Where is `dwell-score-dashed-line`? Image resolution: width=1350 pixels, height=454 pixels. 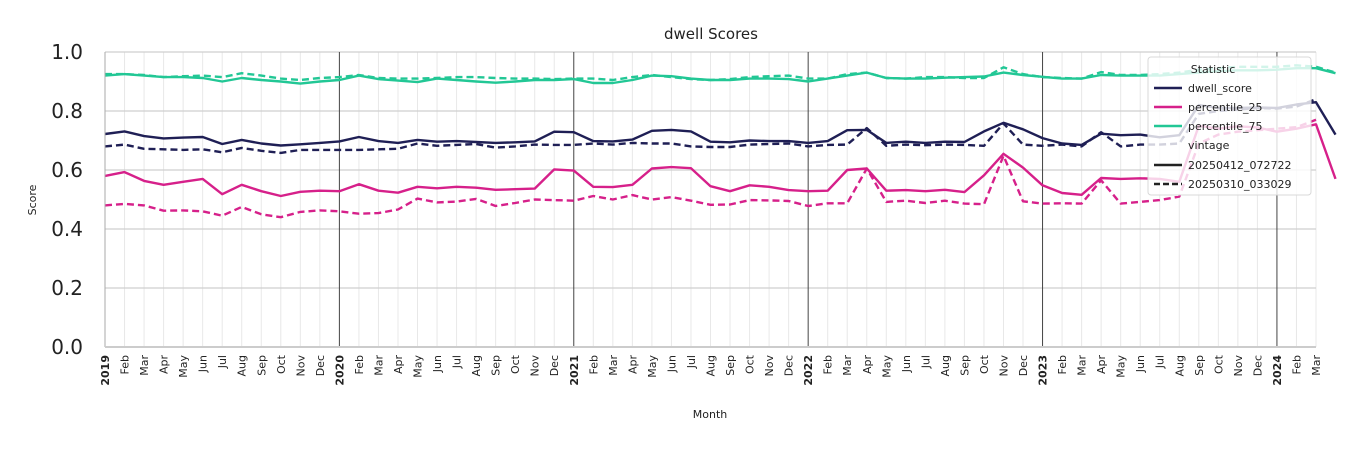 dwell-score-dashed-line is located at coordinates (710, 126).